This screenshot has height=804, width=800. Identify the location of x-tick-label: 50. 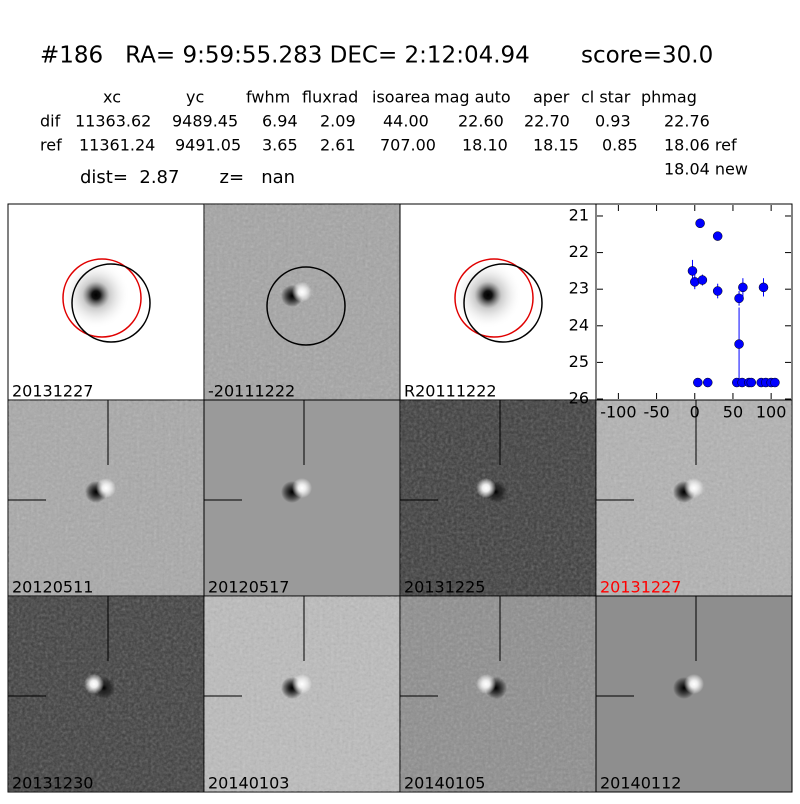
(733, 412).